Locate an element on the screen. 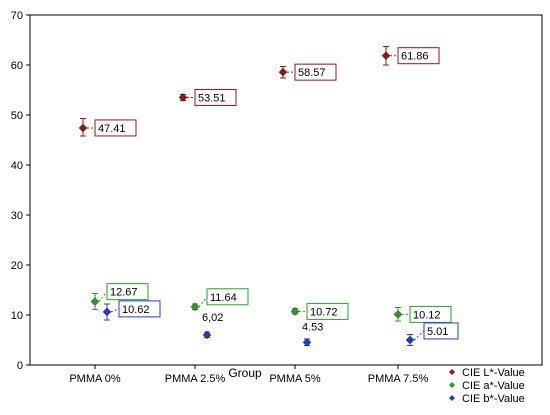 The height and width of the screenshot is (415, 550). data-label: 6,02 is located at coordinates (212, 318).